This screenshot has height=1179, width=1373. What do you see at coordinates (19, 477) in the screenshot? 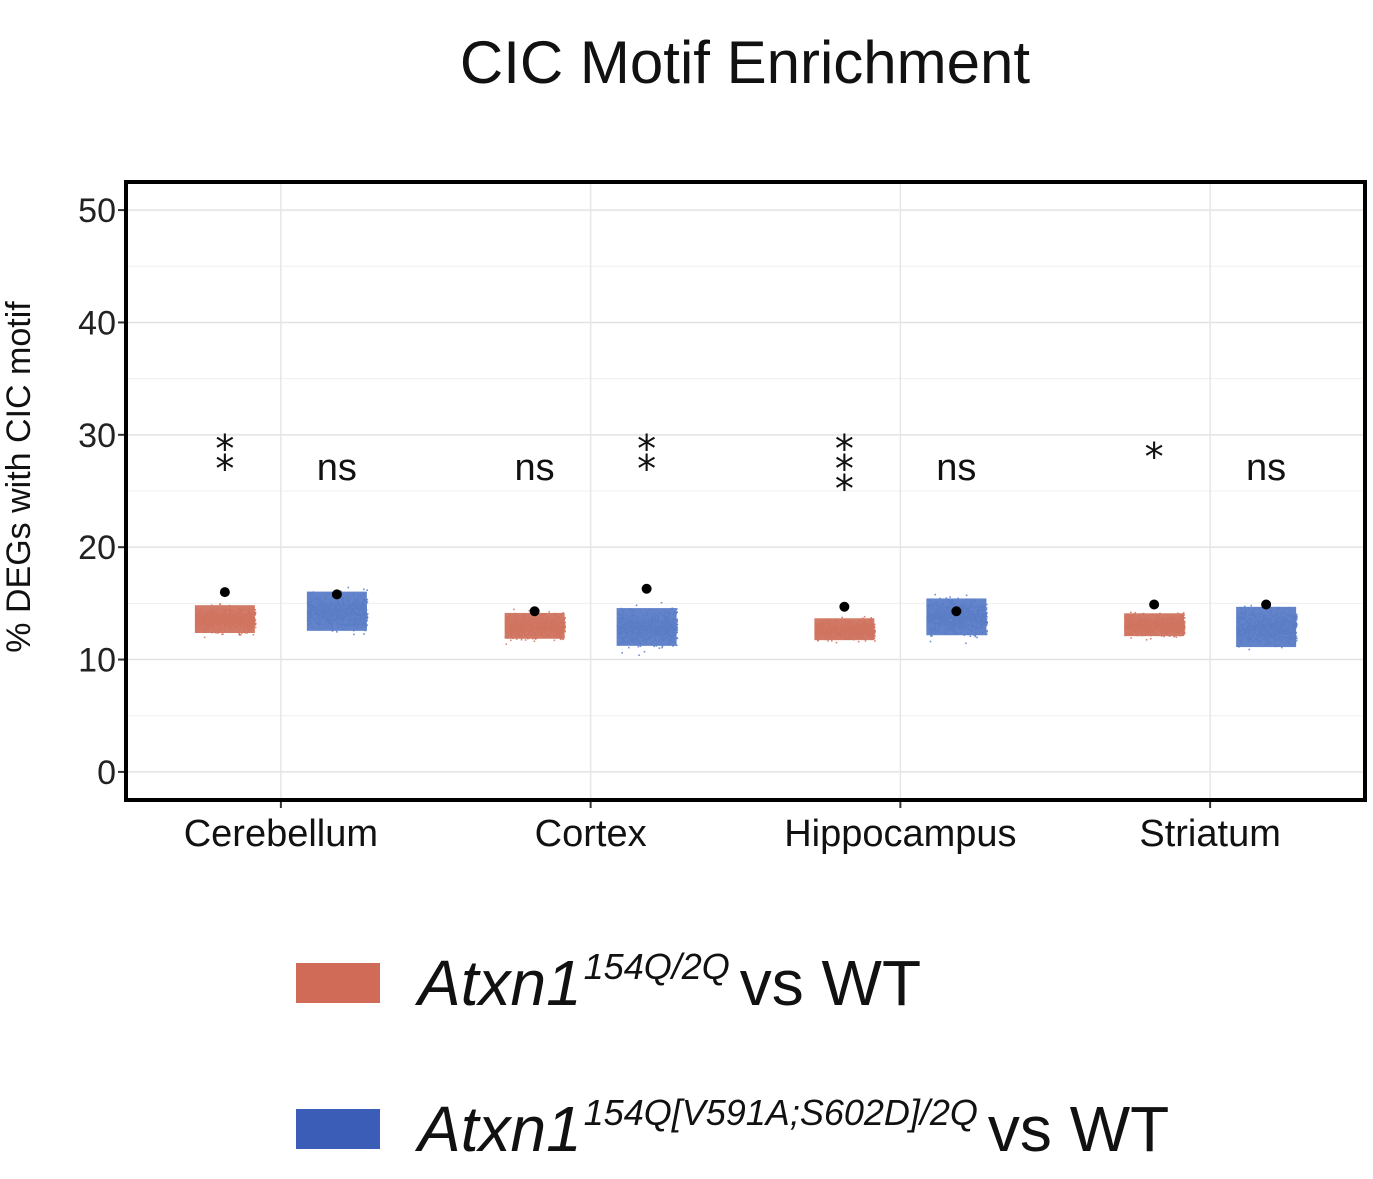
I see `y-axis-label: % DEGs with CIC motif` at bounding box center [19, 477].